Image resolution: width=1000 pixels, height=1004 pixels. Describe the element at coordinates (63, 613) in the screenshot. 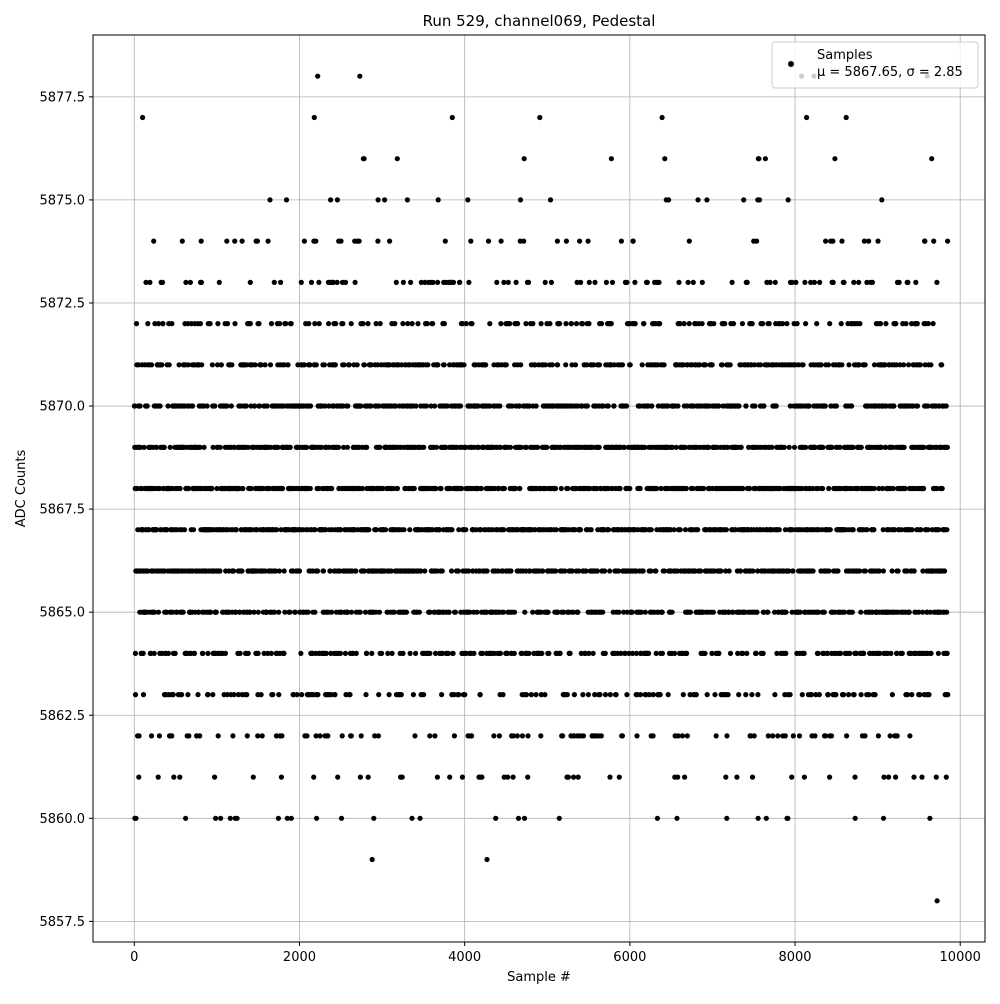

I see `y-tick-label: 5865.0` at that location.